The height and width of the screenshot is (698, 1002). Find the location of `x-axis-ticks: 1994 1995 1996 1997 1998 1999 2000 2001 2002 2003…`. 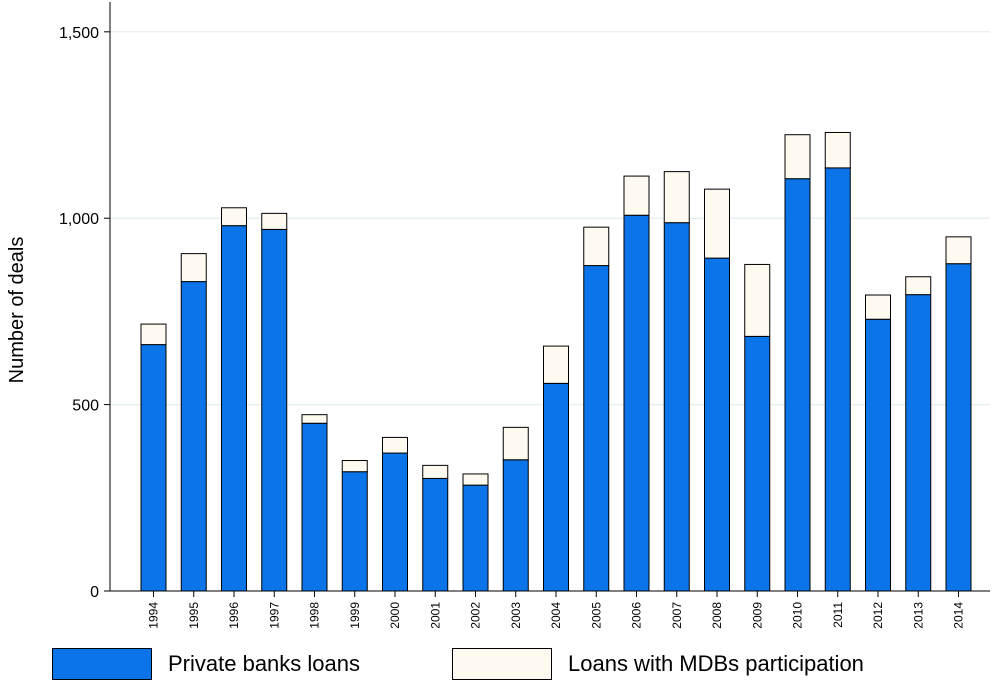

x-axis-ticks: 1994 1995 1996 1997 1998 1999 2000 2001 2002 2003… is located at coordinates (556, 610).